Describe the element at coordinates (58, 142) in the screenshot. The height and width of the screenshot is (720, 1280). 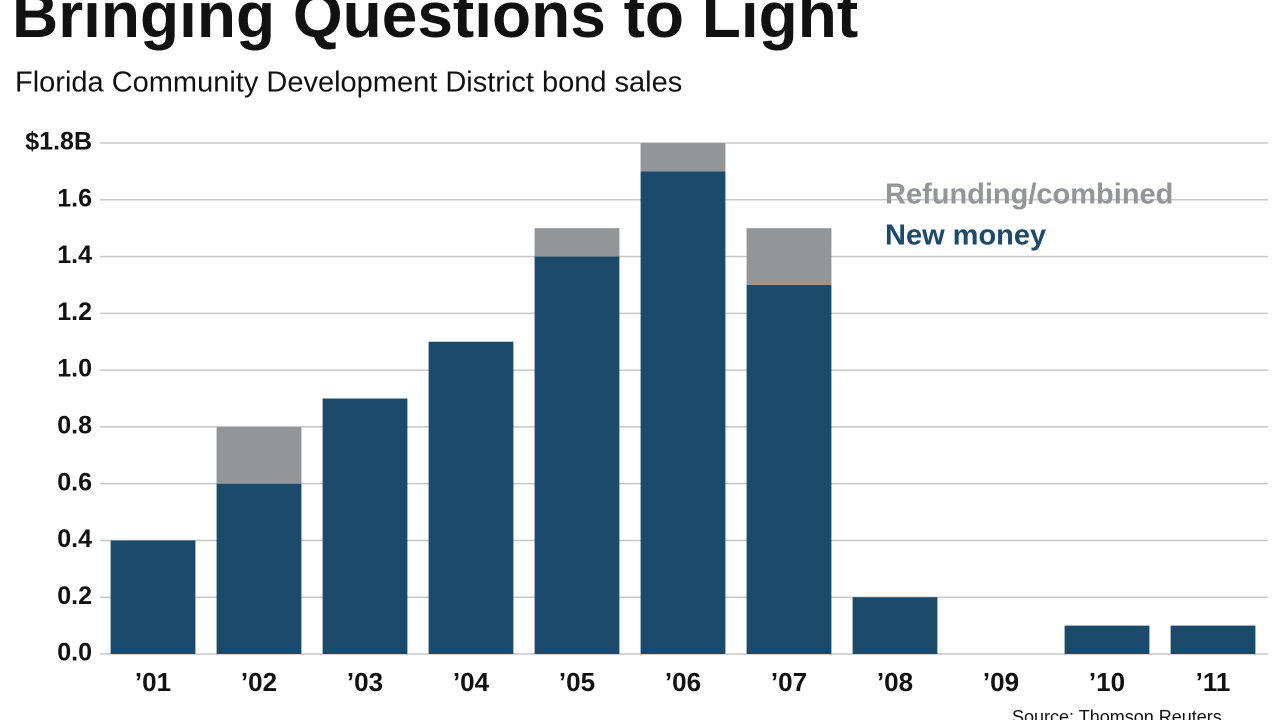
I see `y-tick-label: $1.8B` at that location.